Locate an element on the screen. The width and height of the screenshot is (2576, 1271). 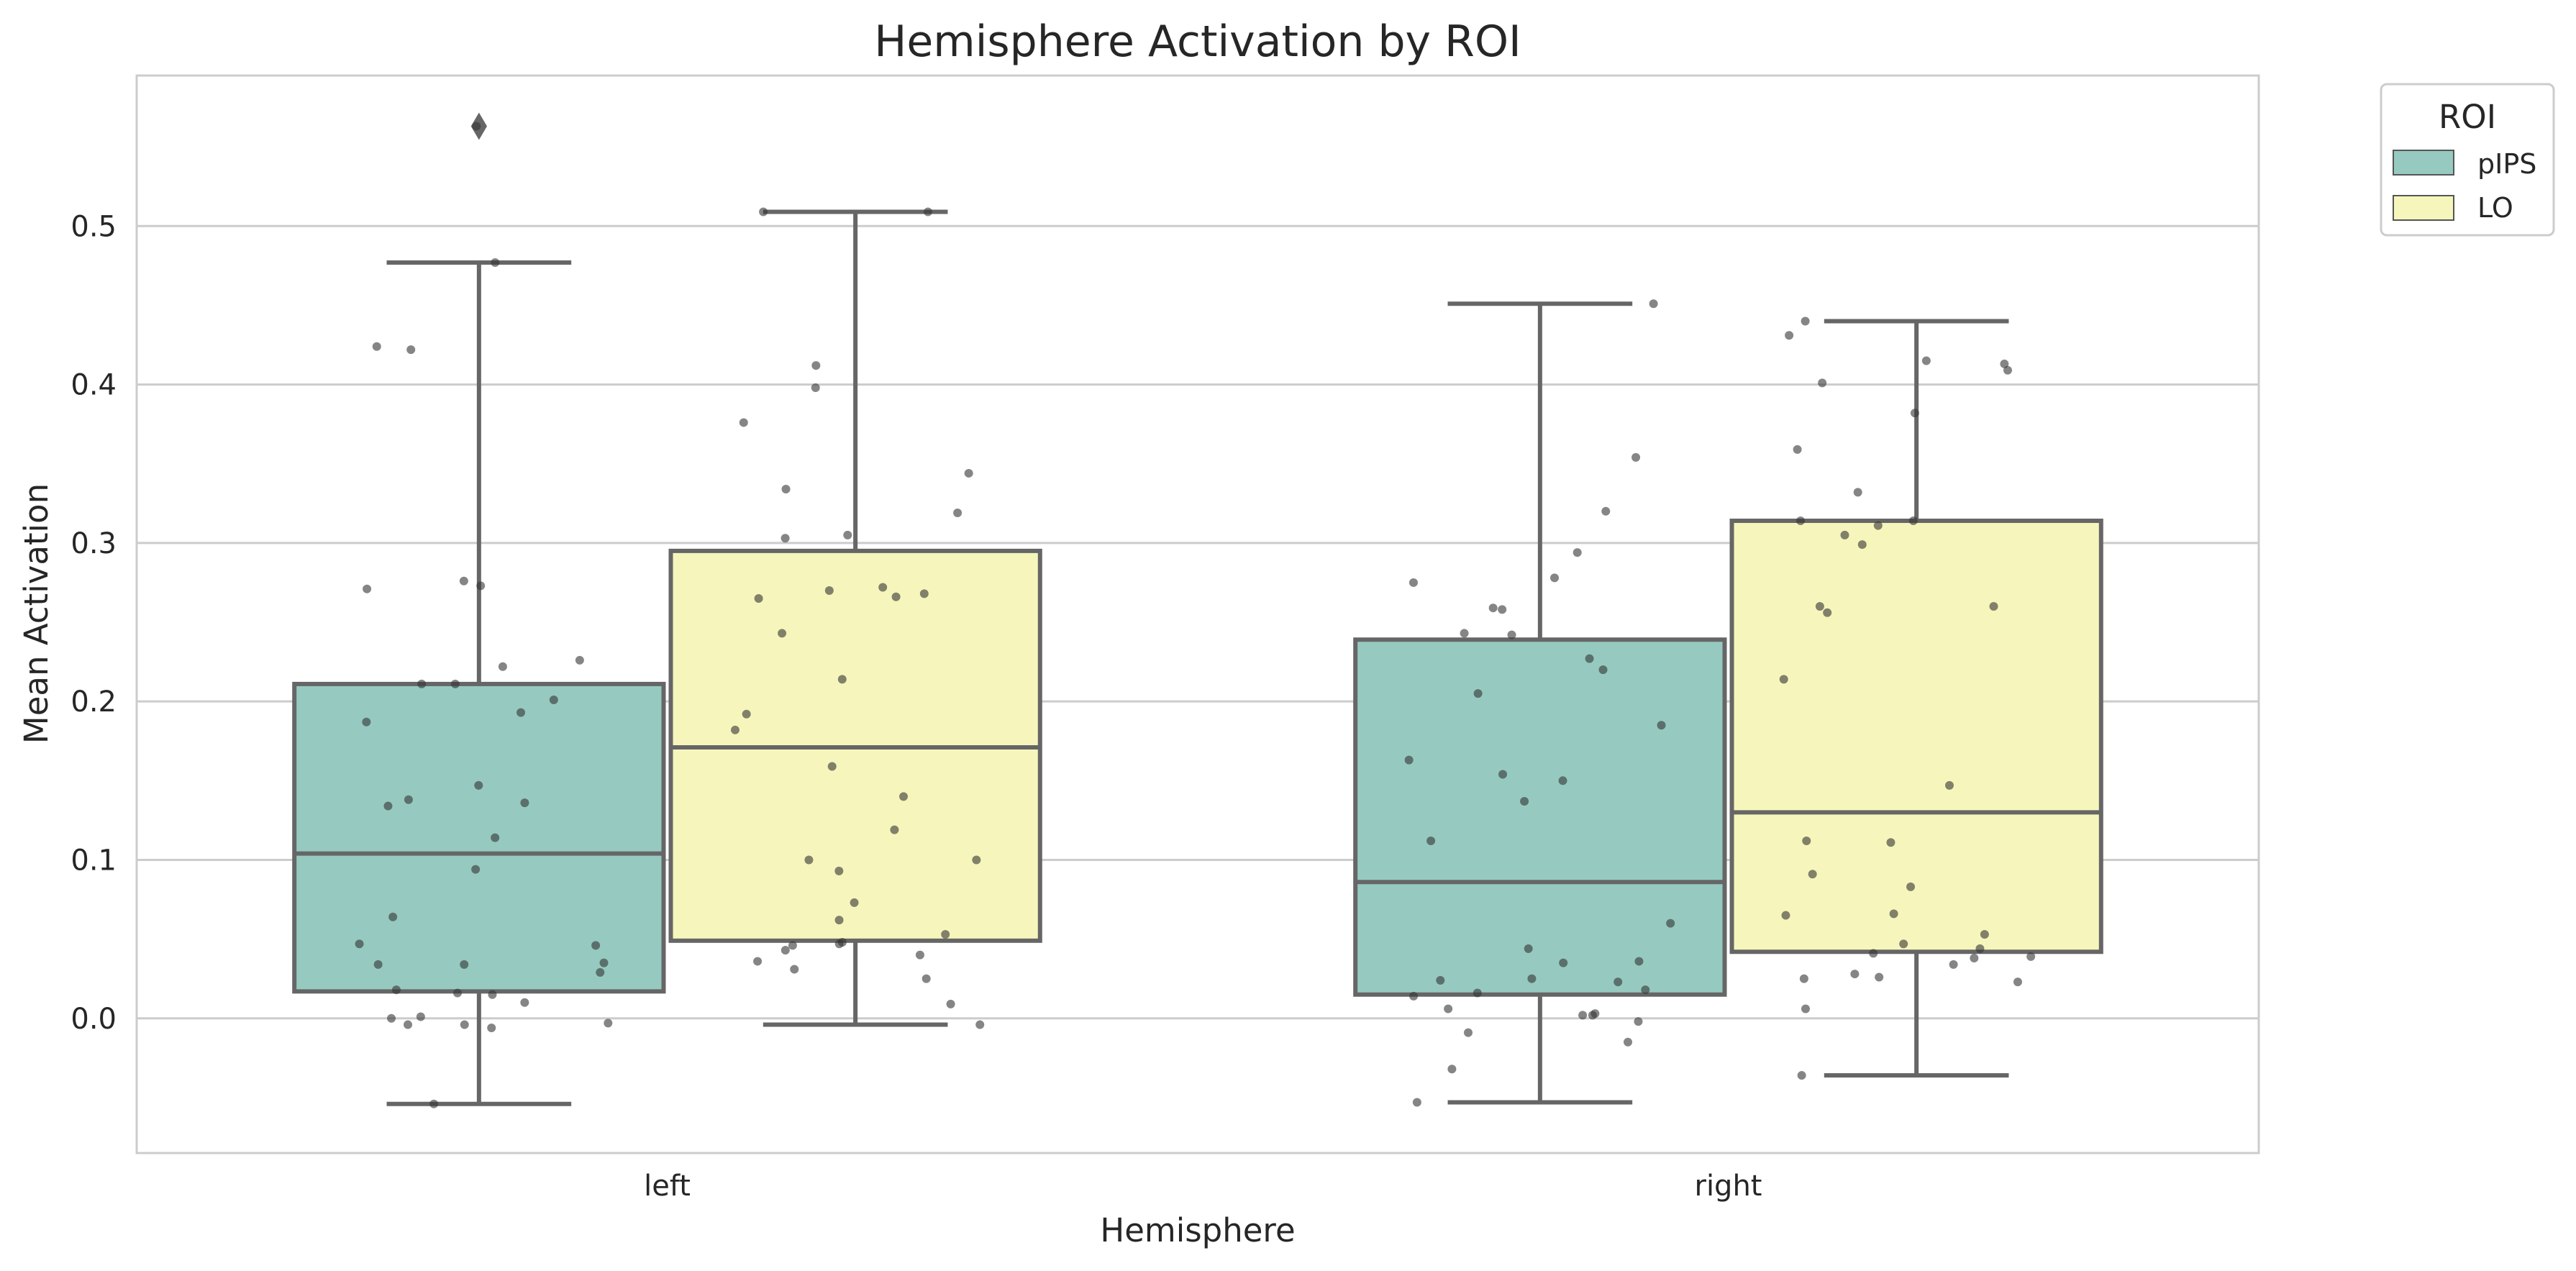
box-right-lo is located at coordinates (1916, 698).